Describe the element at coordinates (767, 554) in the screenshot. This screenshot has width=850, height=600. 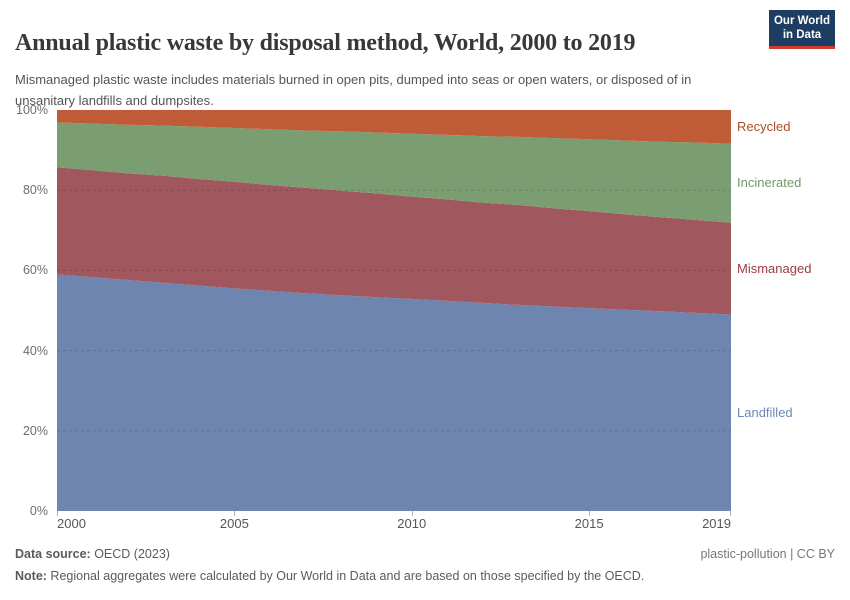
I see `license-link: plastic-pollution | CC BY` at that location.